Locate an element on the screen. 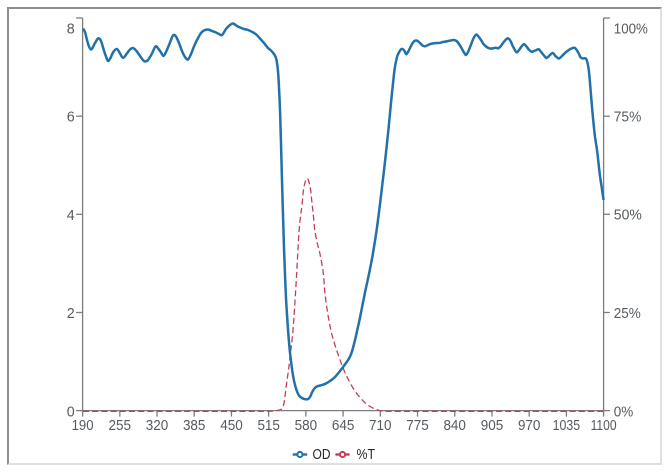 Image resolution: width=669 pixels, height=473 pixels. svg-text: 2 is located at coordinates (71, 314).